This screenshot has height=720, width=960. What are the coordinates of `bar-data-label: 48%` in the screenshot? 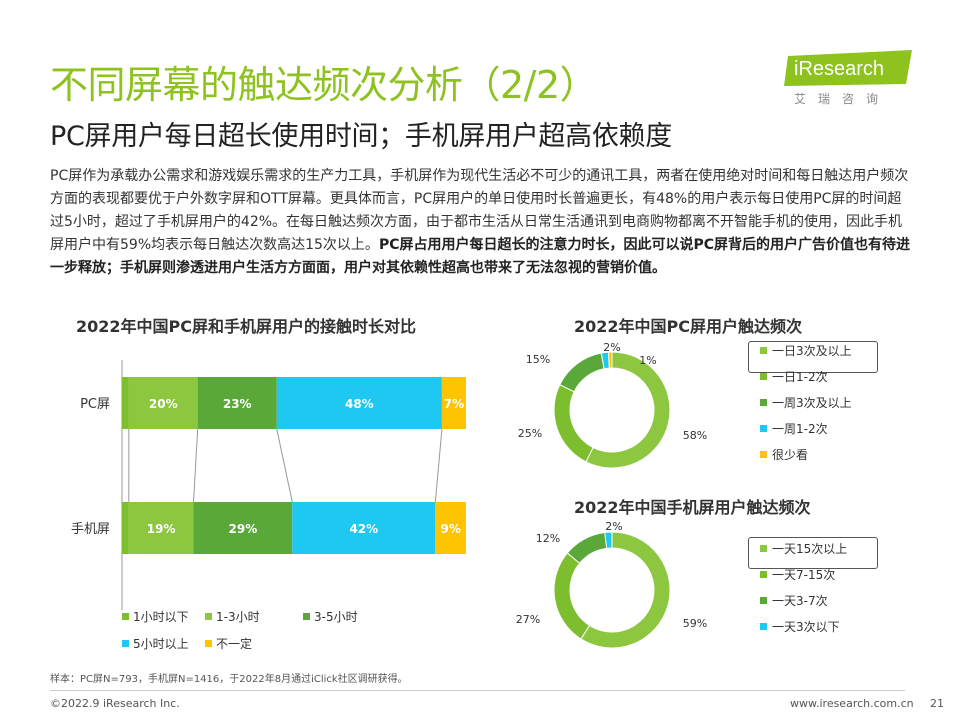 It's located at (359, 404).